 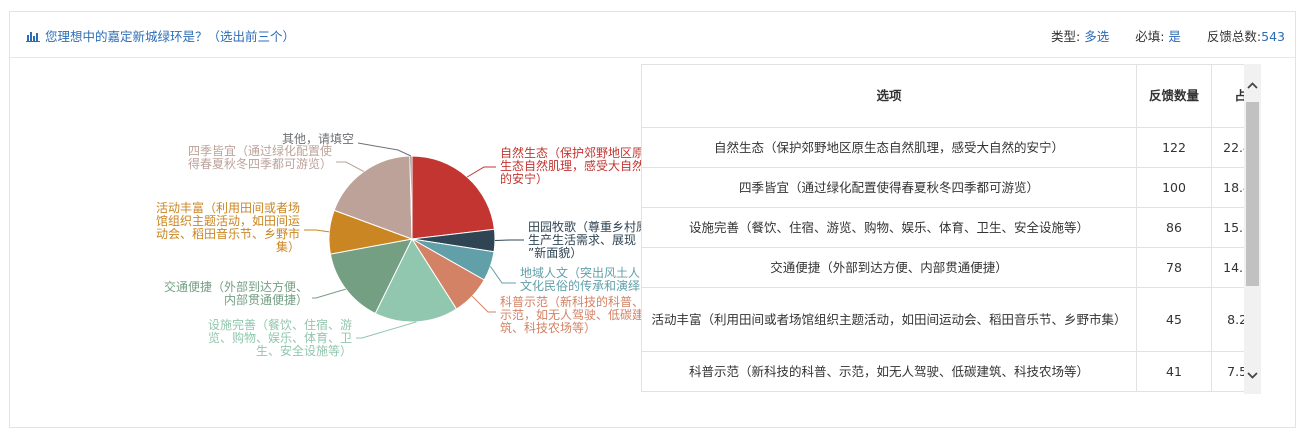 What do you see at coordinates (170, 36) in the screenshot?
I see `question-title-text: 您理想中的嘉定新城绿环是？（选出前三个）` at bounding box center [170, 36].